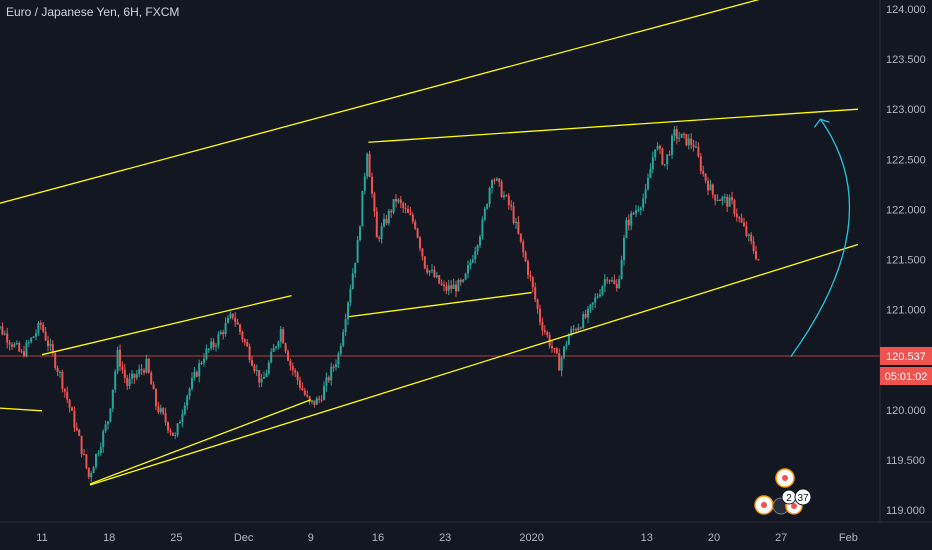  Describe the element at coordinates (447, 538) in the screenshot. I see `time-axis: 11 18 25 Dec 9 16 23 2020 13 20 27 Feb` at that location.